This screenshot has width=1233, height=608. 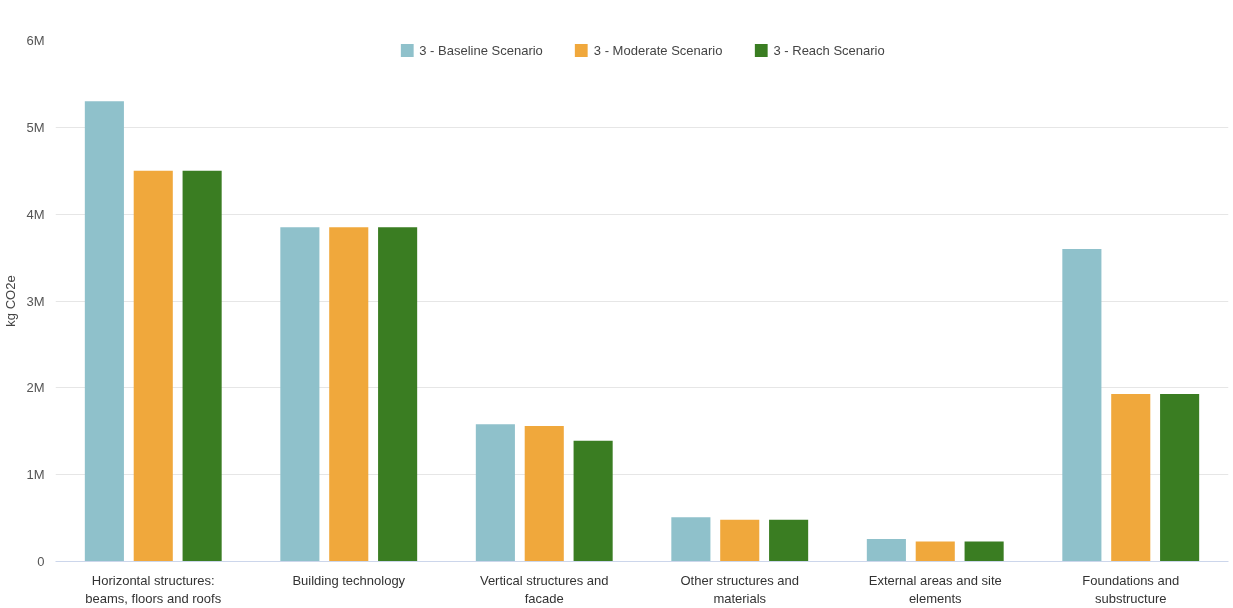 What do you see at coordinates (481, 50) in the screenshot?
I see `legend-label: 3 - Baseline Scenario` at bounding box center [481, 50].